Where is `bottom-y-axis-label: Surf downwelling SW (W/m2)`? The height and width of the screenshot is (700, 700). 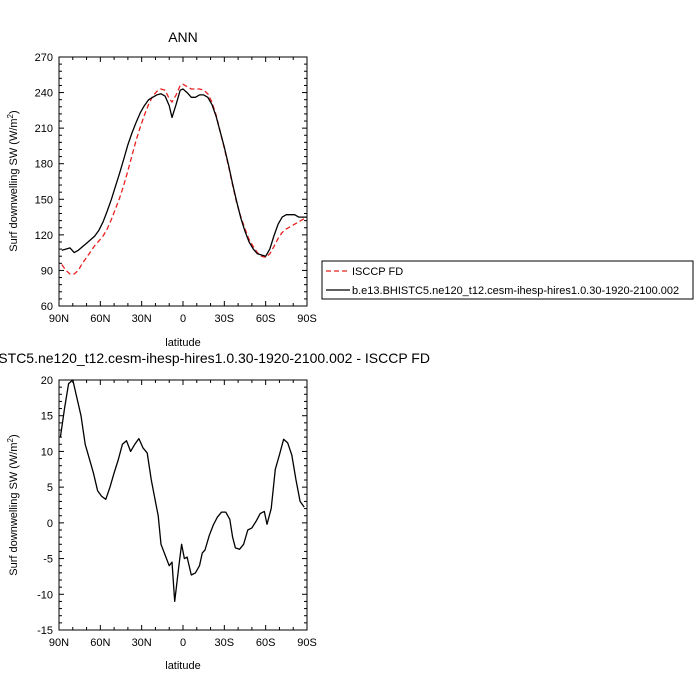 bottom-y-axis-label: Surf downwelling SW (W/m2) is located at coordinates (13, 504).